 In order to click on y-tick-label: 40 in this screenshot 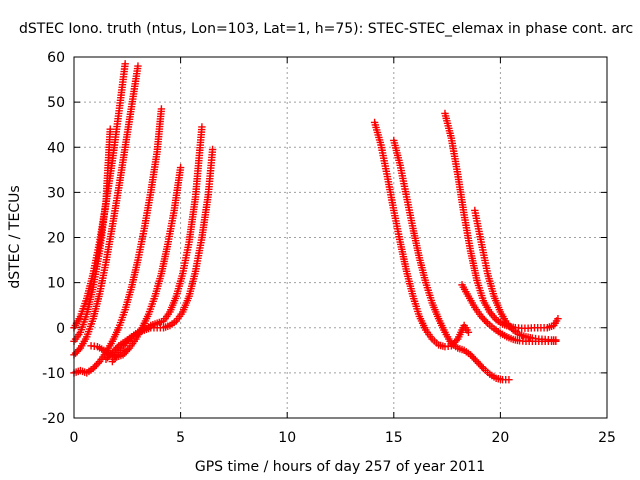, I will do `click(56, 148)`.